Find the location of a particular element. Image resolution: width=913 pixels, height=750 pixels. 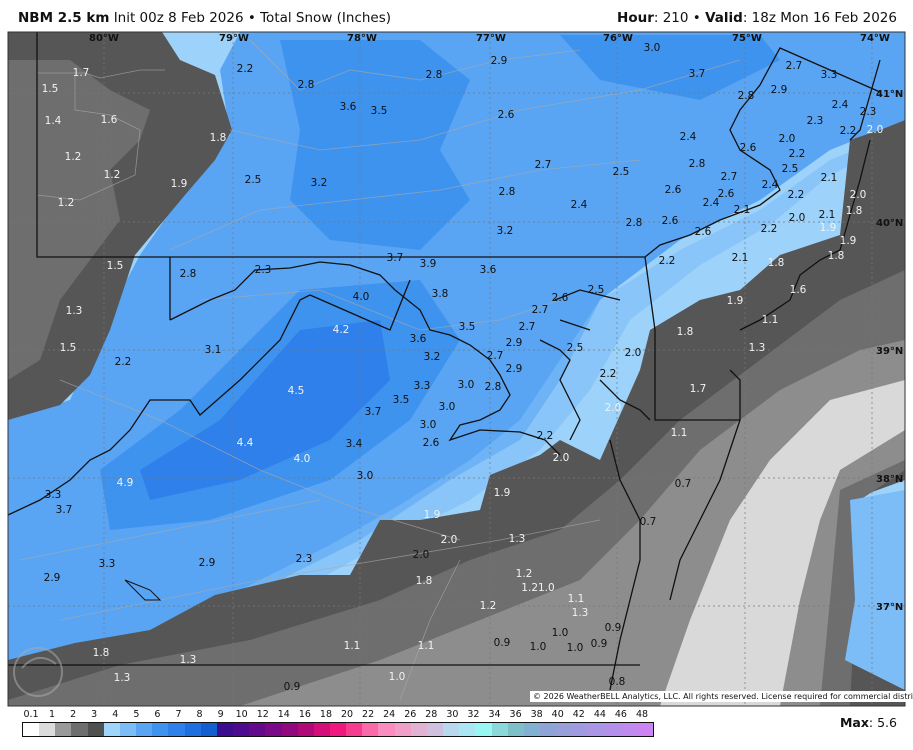

colorbar-tick-label: 6 is located at coordinates (157, 714).